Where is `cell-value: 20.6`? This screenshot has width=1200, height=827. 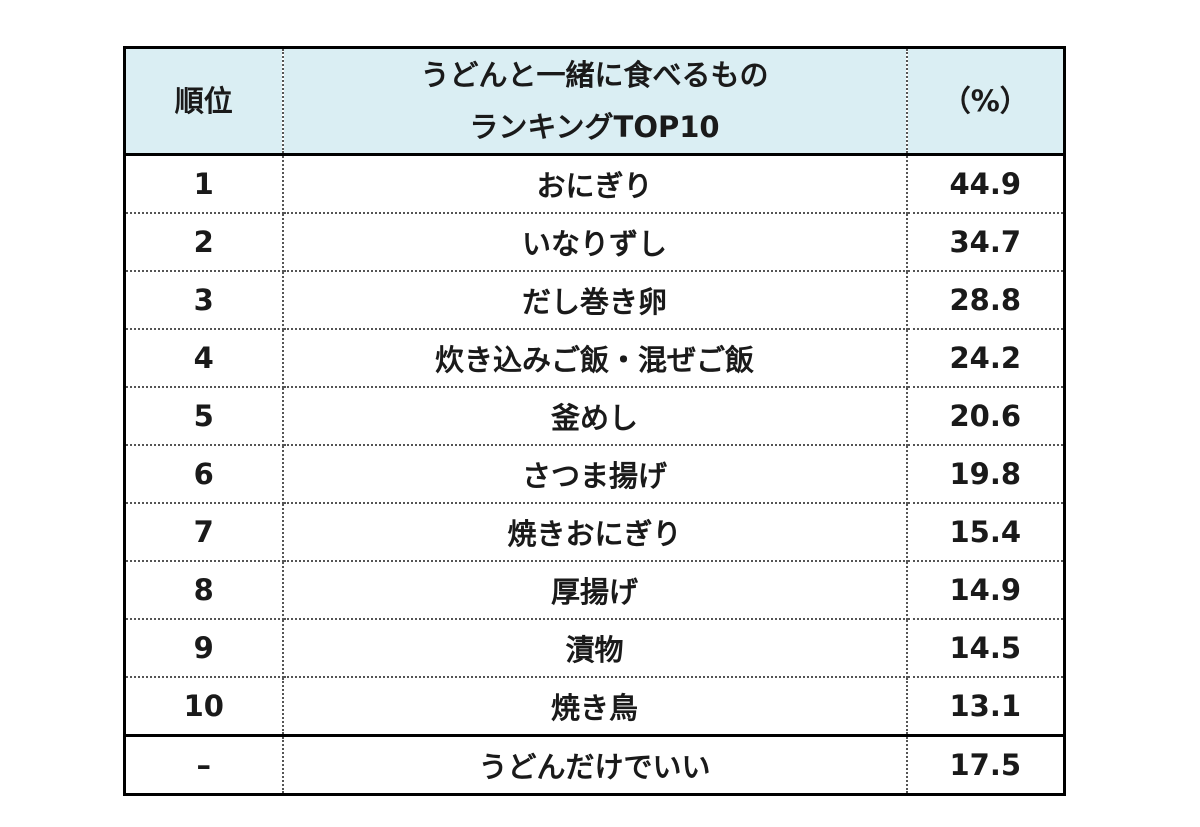 cell-value: 20.6 is located at coordinates (985, 416).